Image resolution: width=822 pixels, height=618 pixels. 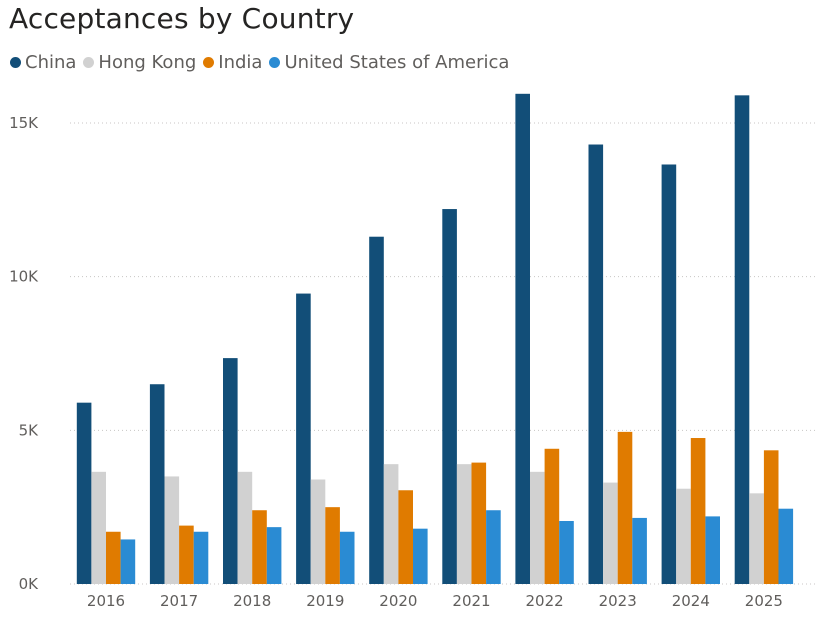 I want to click on x-tick-label-2019: 2019, so click(x=325, y=601).